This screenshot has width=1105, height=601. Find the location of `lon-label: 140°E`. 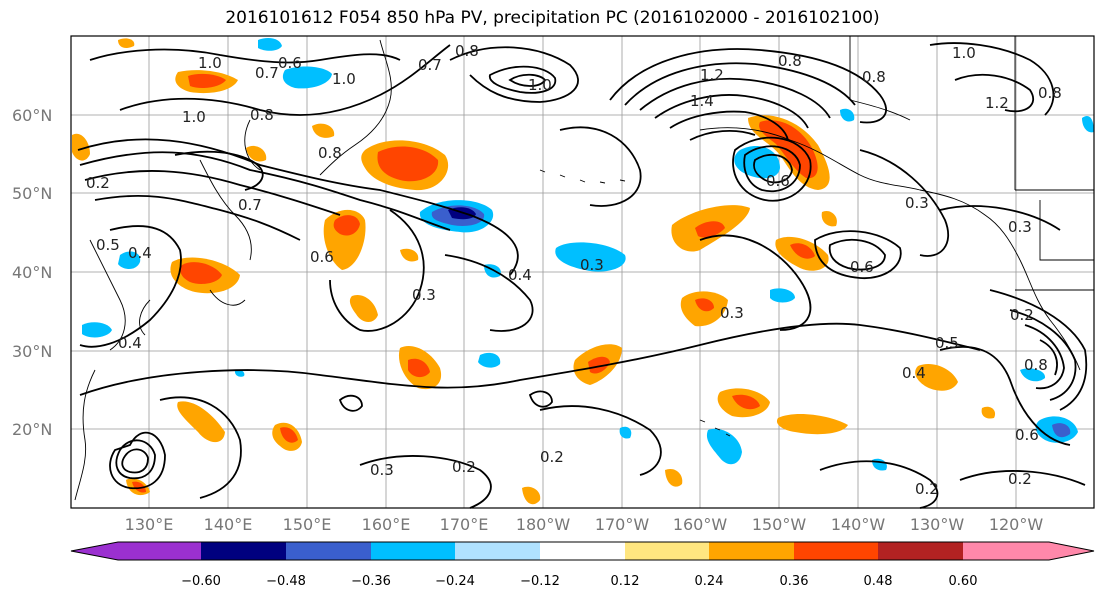

lon-label: 140°E is located at coordinates (228, 524).